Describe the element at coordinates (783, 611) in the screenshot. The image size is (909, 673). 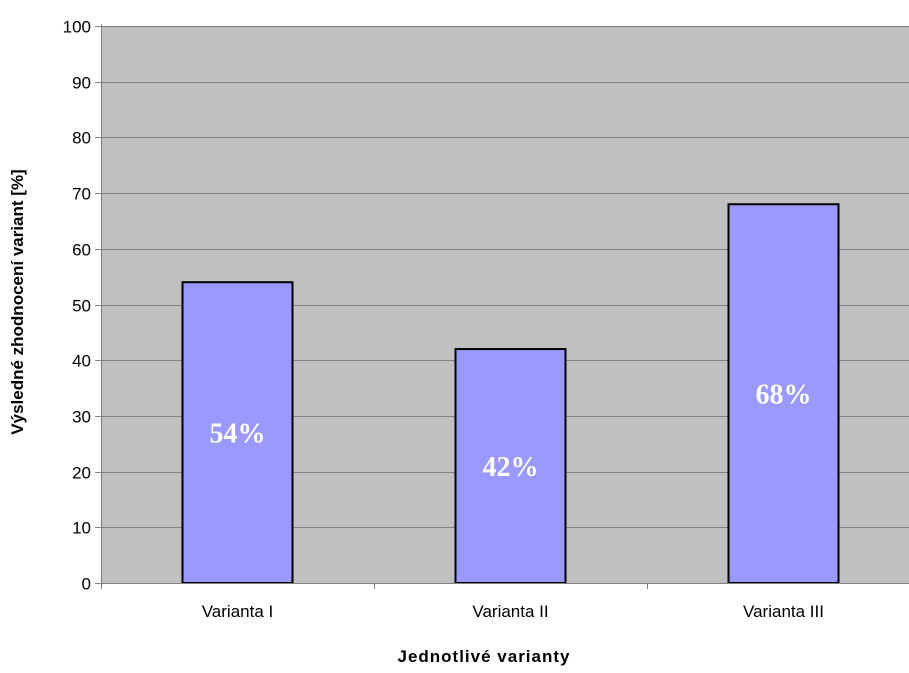
I see `x-tick-label: Varianta III` at that location.